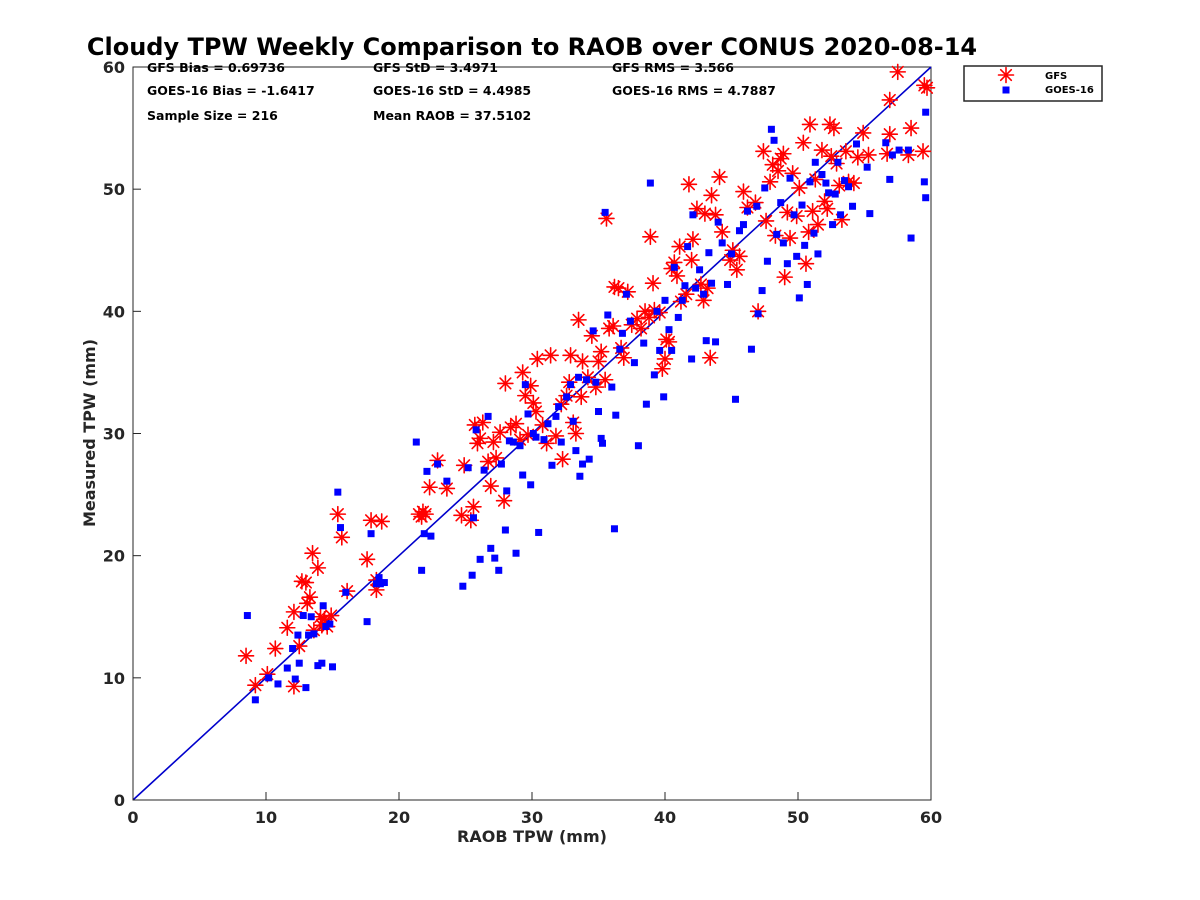  Describe the element at coordinates (399, 817) in the screenshot. I see `x-tick-label: 20` at that location.